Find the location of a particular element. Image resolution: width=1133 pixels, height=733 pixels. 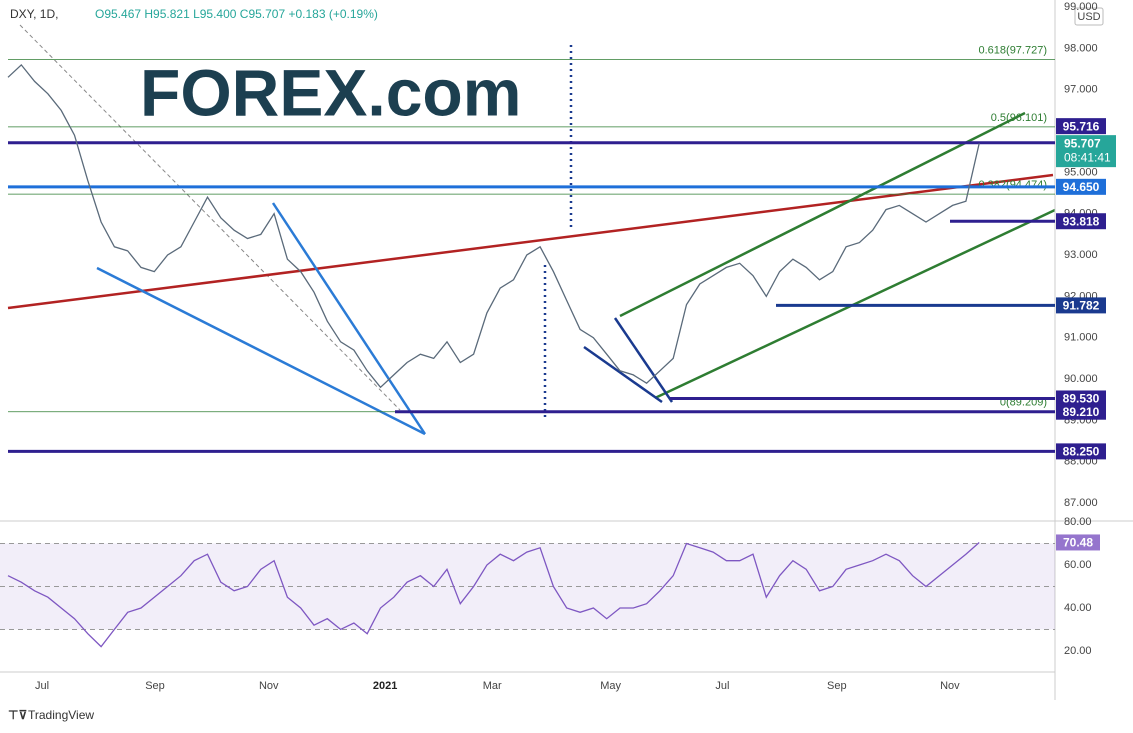

y-tick-label: 80.00 is located at coordinates (1078, 522).